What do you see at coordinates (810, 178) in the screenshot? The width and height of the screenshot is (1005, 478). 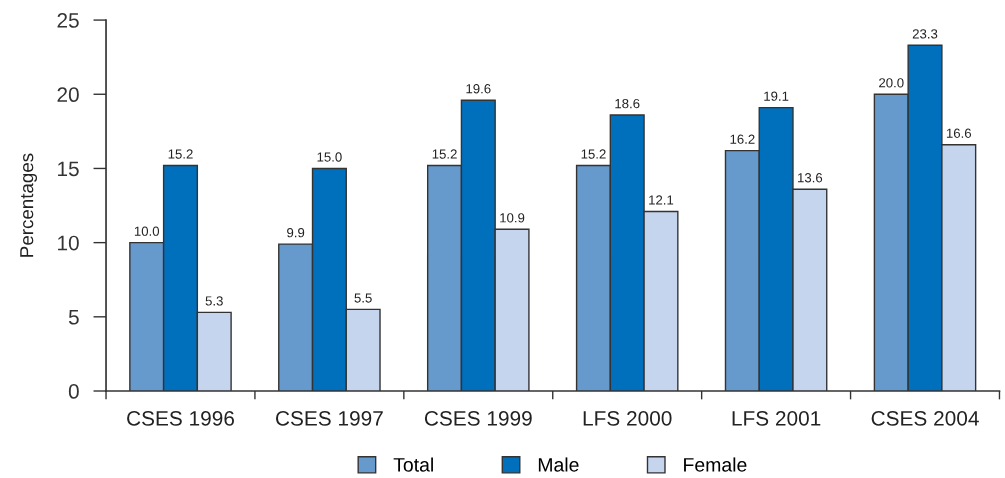 I see `data-label: 13.6` at bounding box center [810, 178].